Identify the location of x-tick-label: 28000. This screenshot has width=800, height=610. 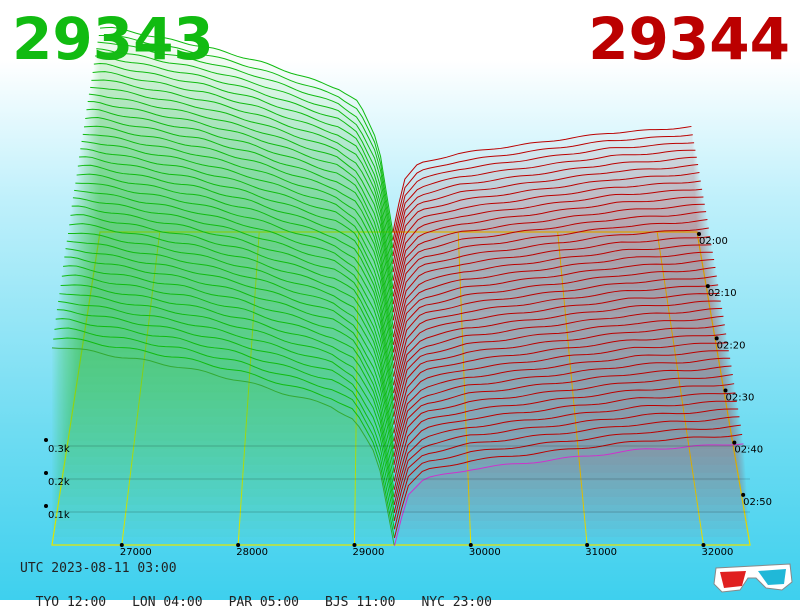
(252, 552).